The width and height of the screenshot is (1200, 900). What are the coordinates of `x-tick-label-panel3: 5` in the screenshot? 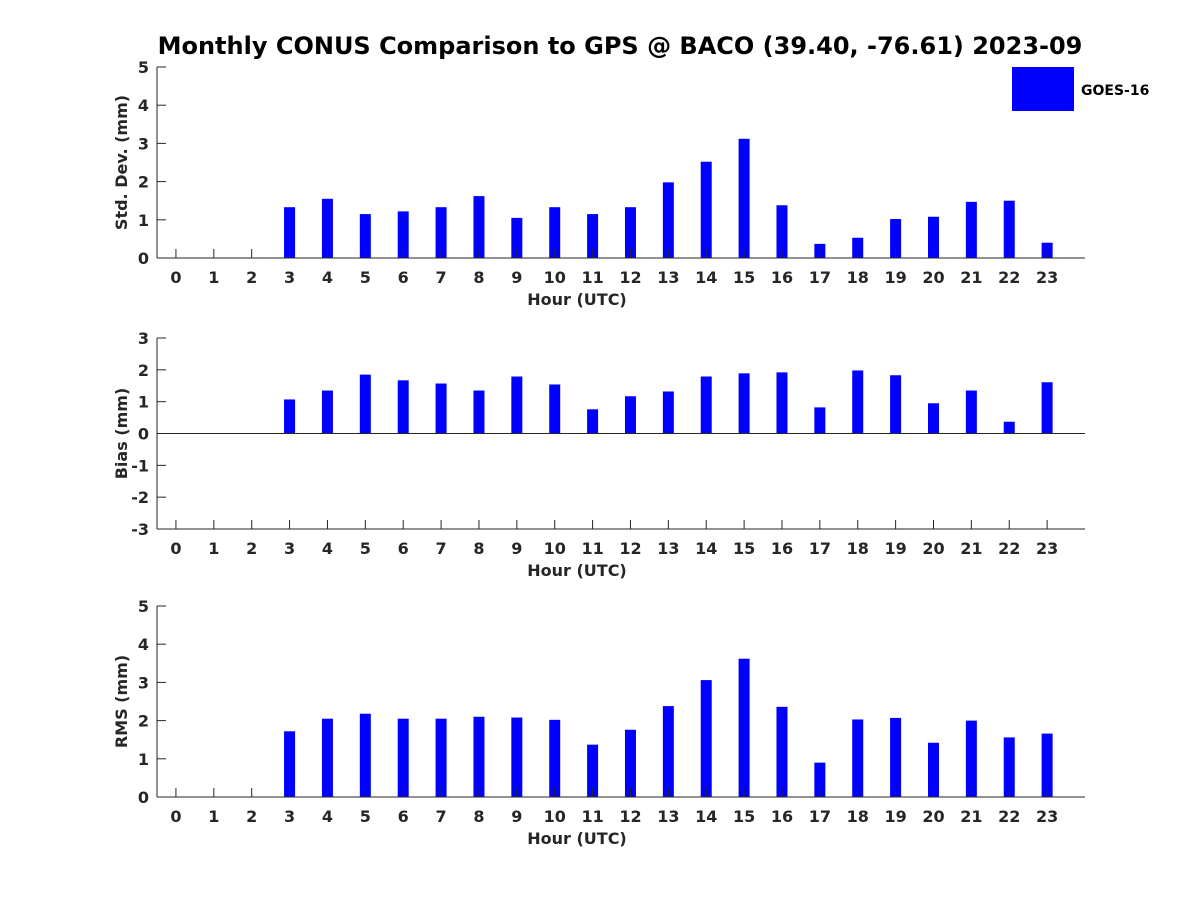 It's located at (365, 816).